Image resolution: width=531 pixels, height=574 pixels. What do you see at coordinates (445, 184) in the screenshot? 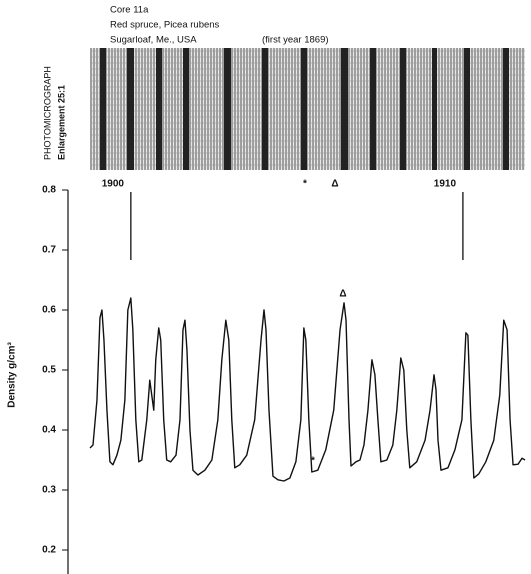
I see `x-tick-label: 1910` at bounding box center [445, 184].